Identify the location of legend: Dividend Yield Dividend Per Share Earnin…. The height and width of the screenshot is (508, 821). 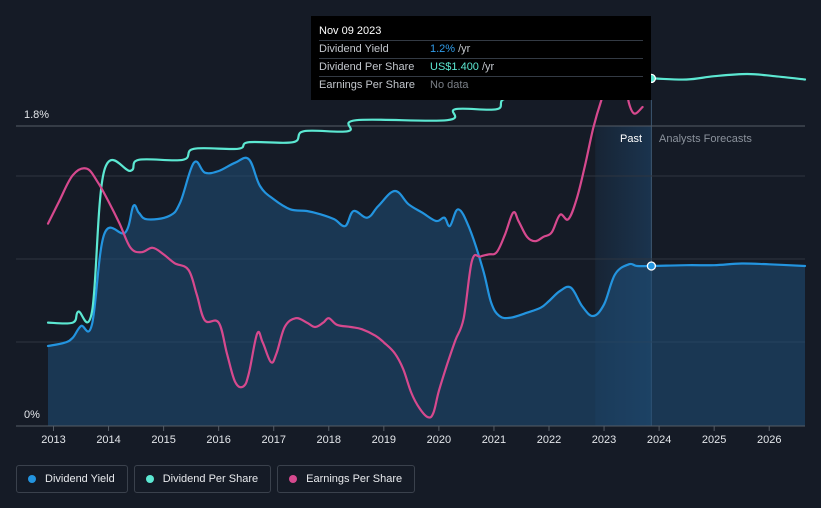
(216, 479).